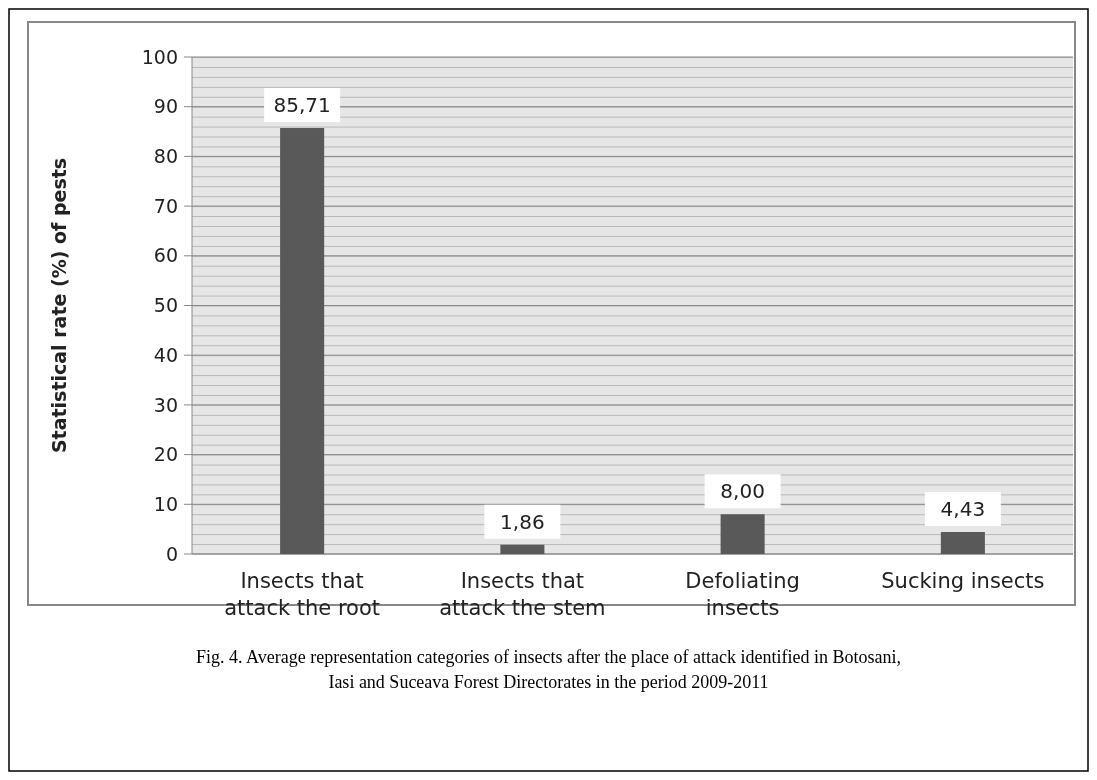  What do you see at coordinates (165, 503) in the screenshot?
I see `y-tick-label: 10` at bounding box center [165, 503].